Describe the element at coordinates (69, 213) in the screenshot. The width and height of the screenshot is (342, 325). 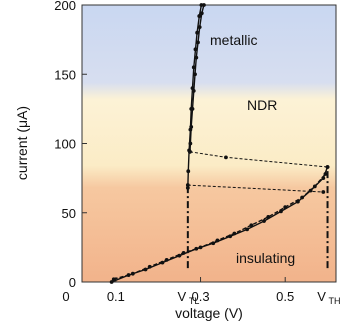
I see `y-tick-label: 50` at that location.